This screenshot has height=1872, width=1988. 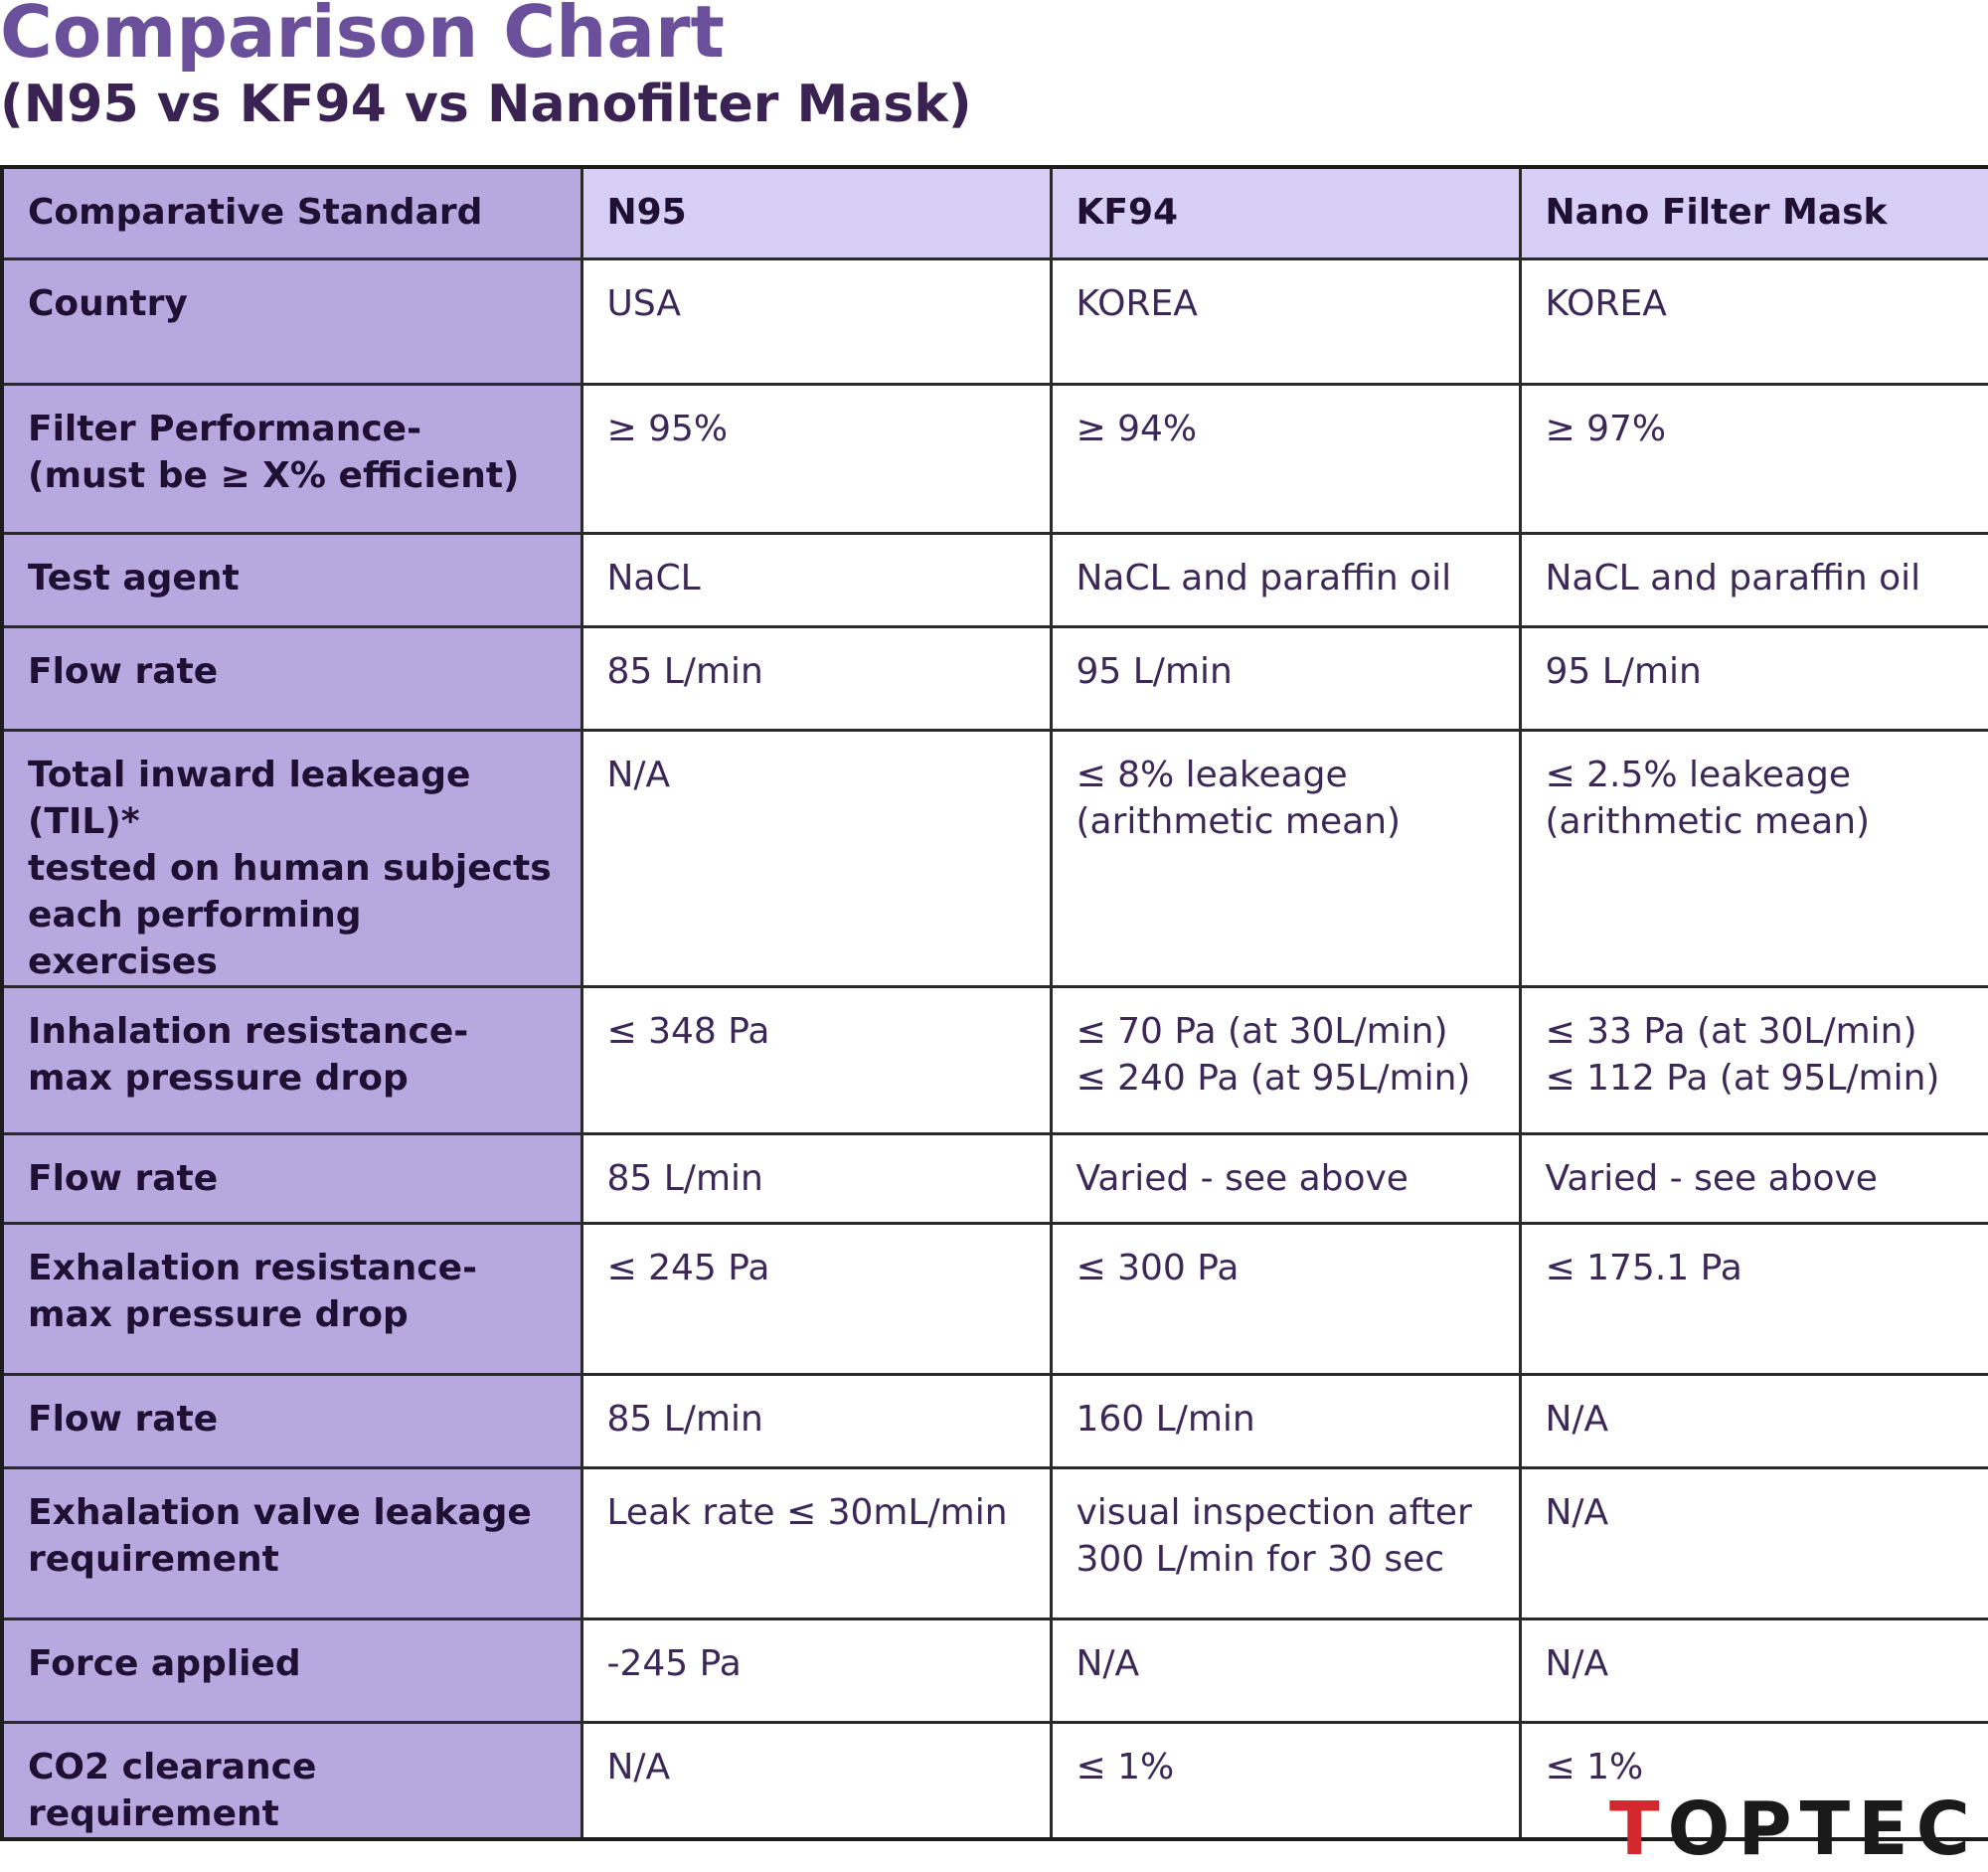 What do you see at coordinates (1285, 458) in the screenshot?
I see `cell-kf94-filter-performance: ≥ 94%` at bounding box center [1285, 458].